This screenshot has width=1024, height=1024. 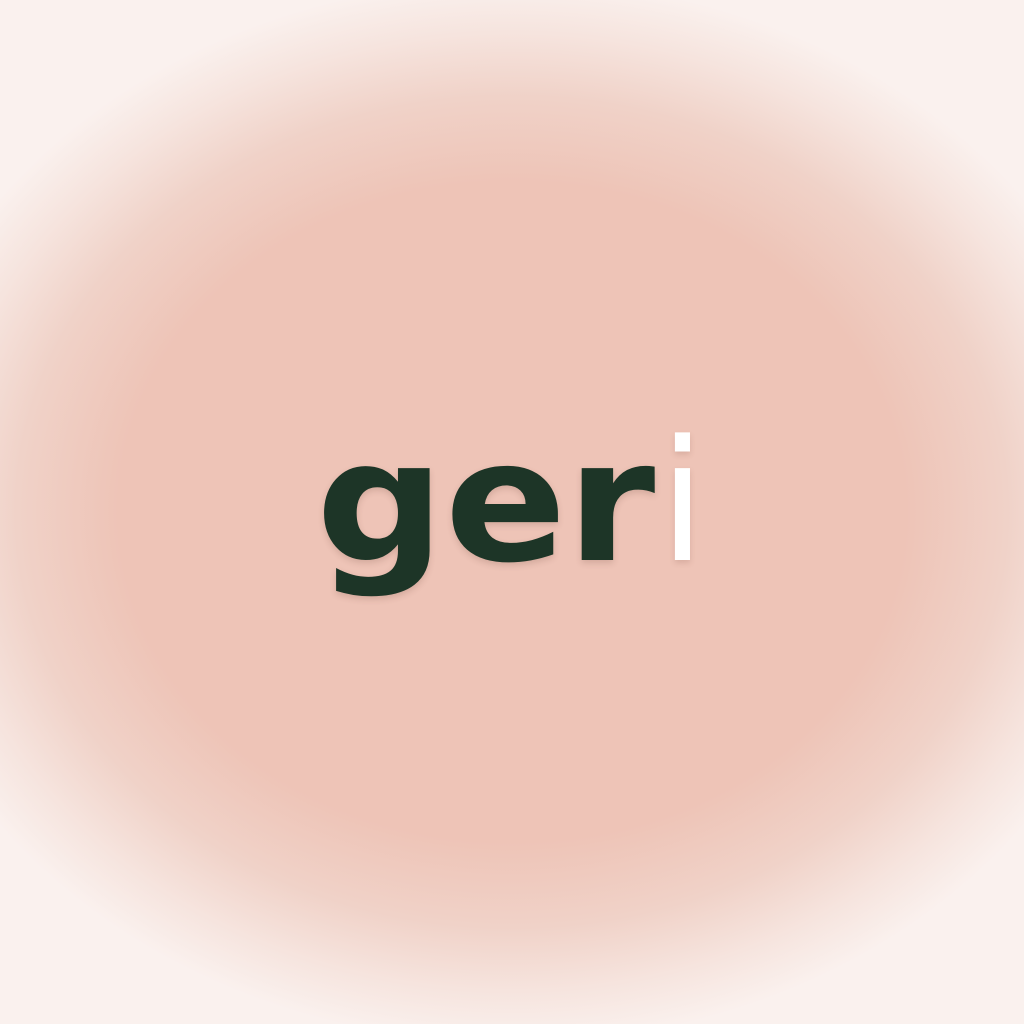 I want to click on app-logo: ger i, so click(x=511, y=518).